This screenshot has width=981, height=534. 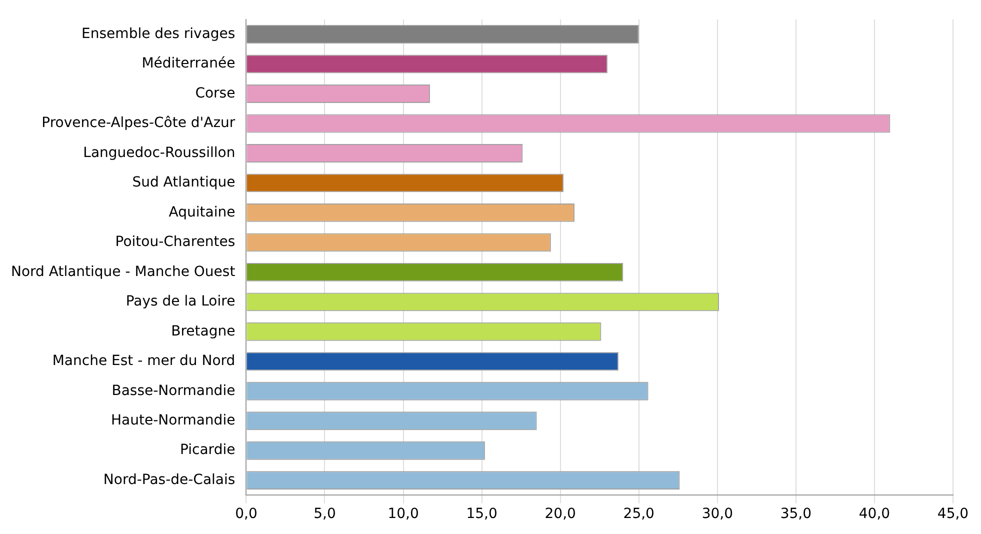 What do you see at coordinates (173, 420) in the screenshot?
I see `y-tick-label: Haute-Normandie` at bounding box center [173, 420].